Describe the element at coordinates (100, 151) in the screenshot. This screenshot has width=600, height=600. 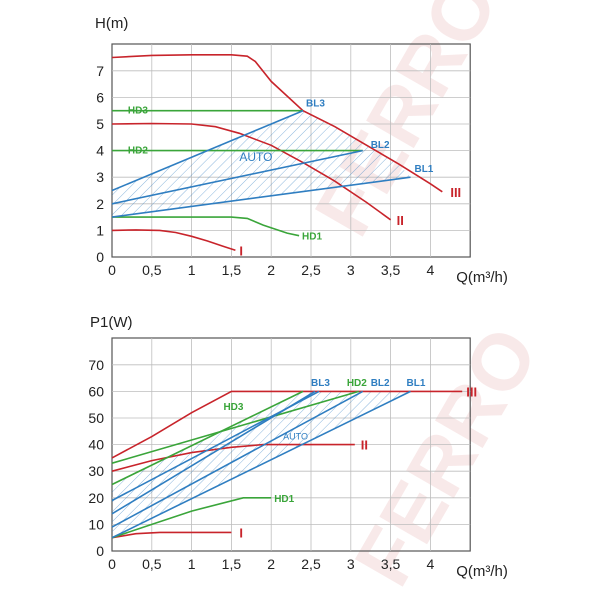
I see `y-tick-label: 4` at that location.